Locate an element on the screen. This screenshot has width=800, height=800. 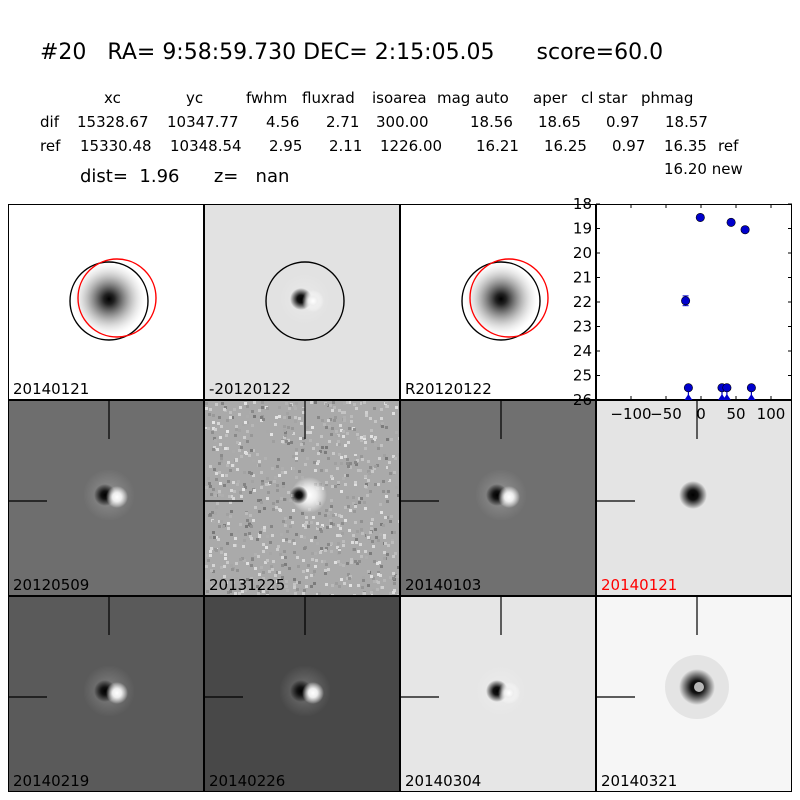
x-tick-label: −50 is located at coordinates (666, 414).